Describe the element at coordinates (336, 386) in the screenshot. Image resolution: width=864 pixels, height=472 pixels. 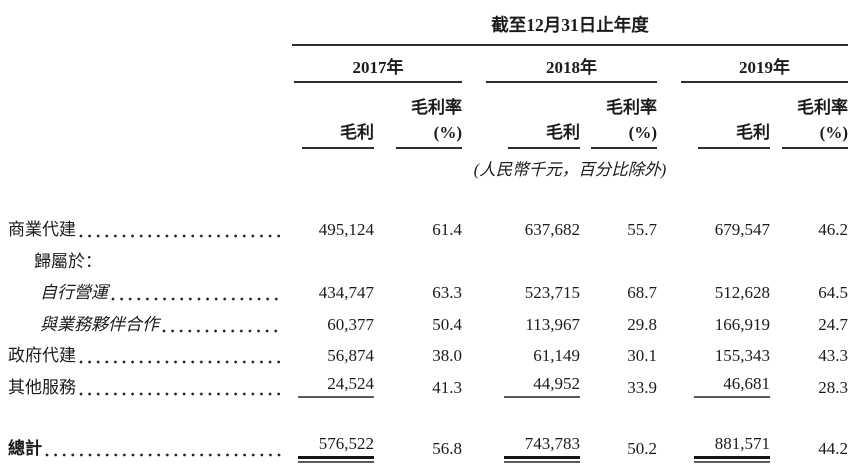
I see `cell-value: 24,524` at that location.